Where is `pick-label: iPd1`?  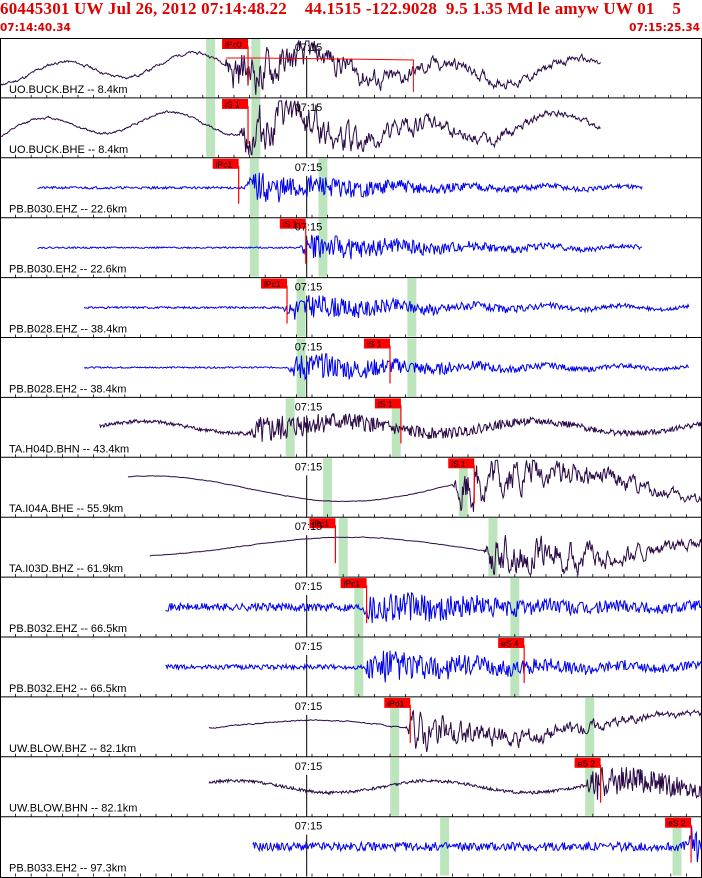
pick-label: iPd1 is located at coordinates (395, 703).